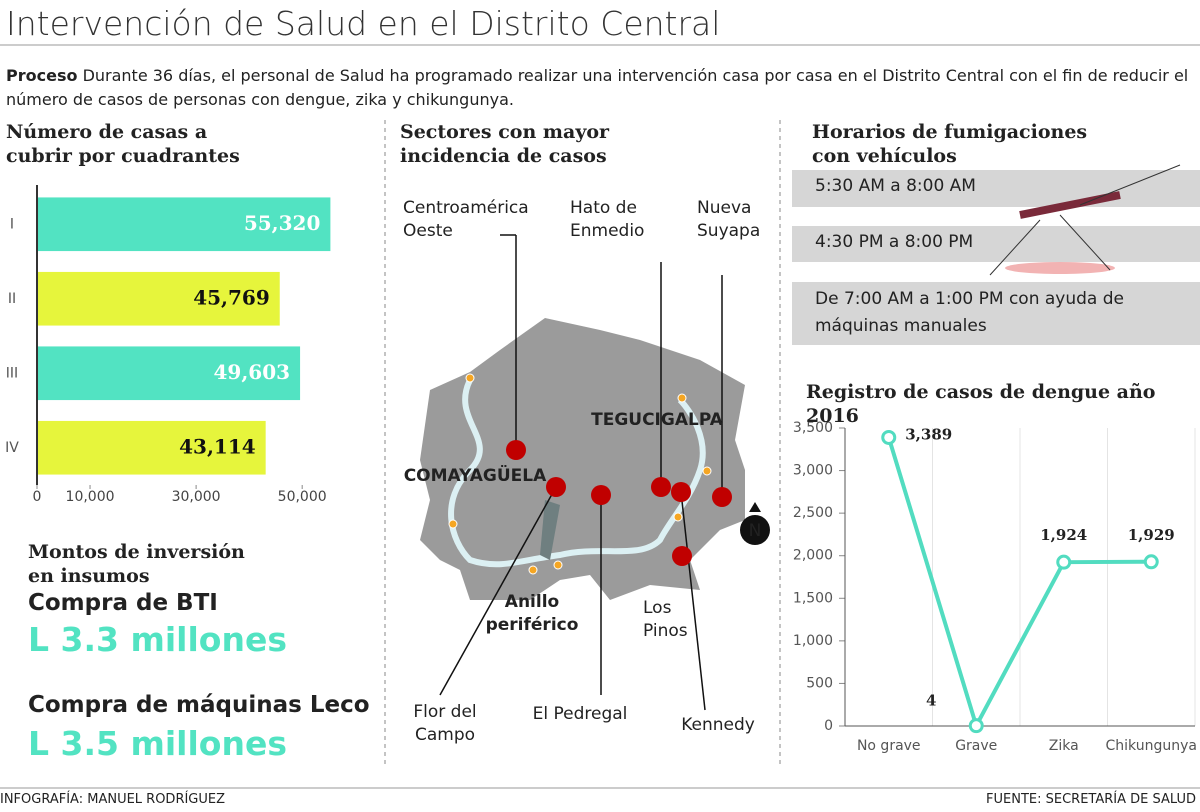 This screenshot has width=1200, height=812. I want to click on y-tick-label: 1,500, so click(813, 598).